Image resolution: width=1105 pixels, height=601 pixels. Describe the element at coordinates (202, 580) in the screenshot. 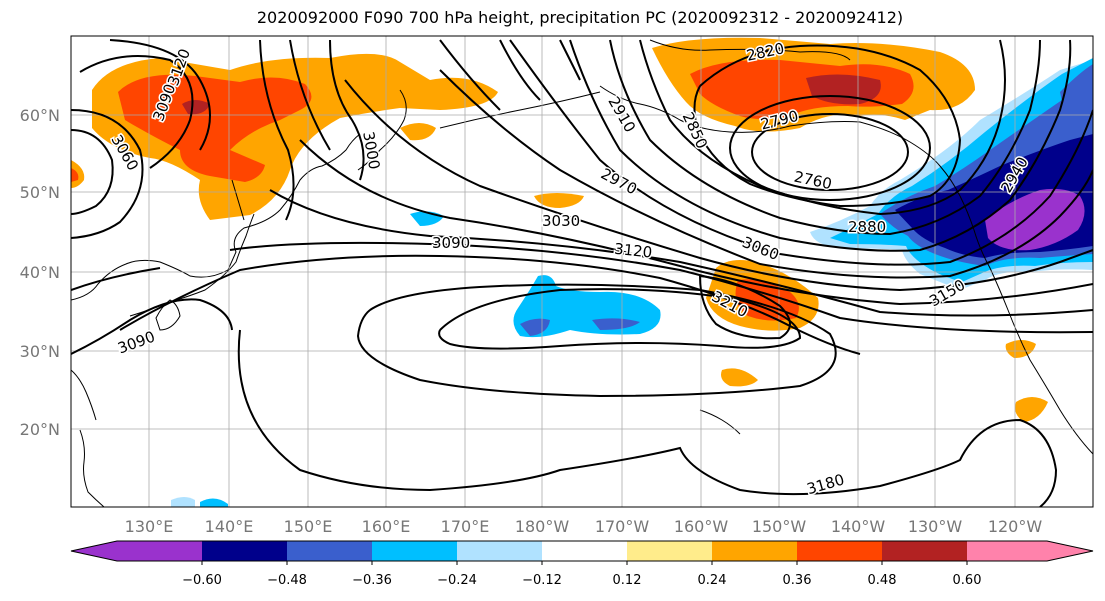

I see `colorbar-label-0: −0.60` at that location.